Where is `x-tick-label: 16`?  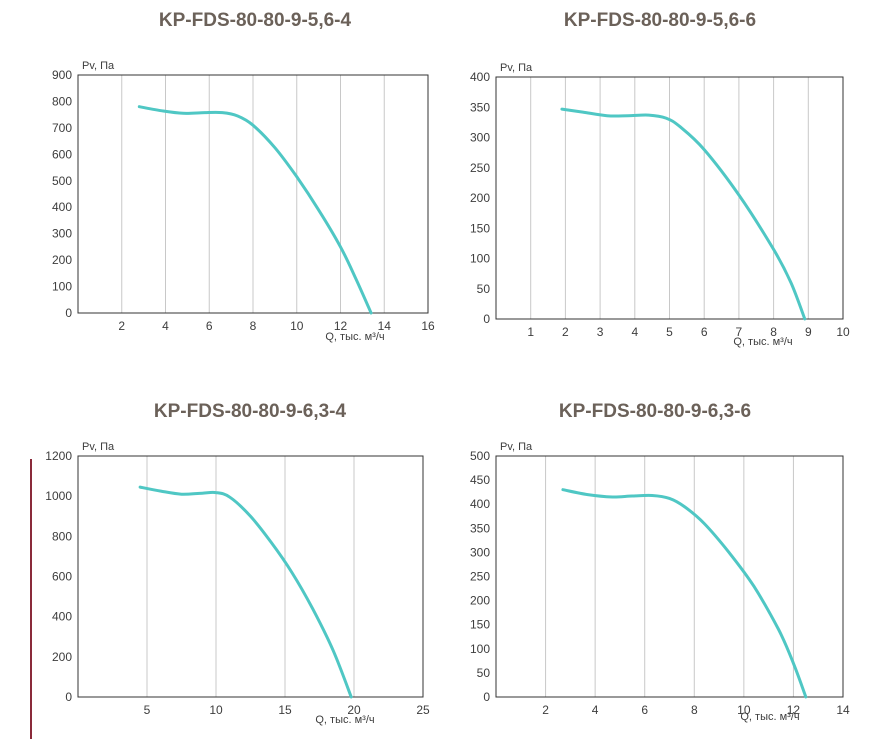
x-tick-label: 16 is located at coordinates (428, 326).